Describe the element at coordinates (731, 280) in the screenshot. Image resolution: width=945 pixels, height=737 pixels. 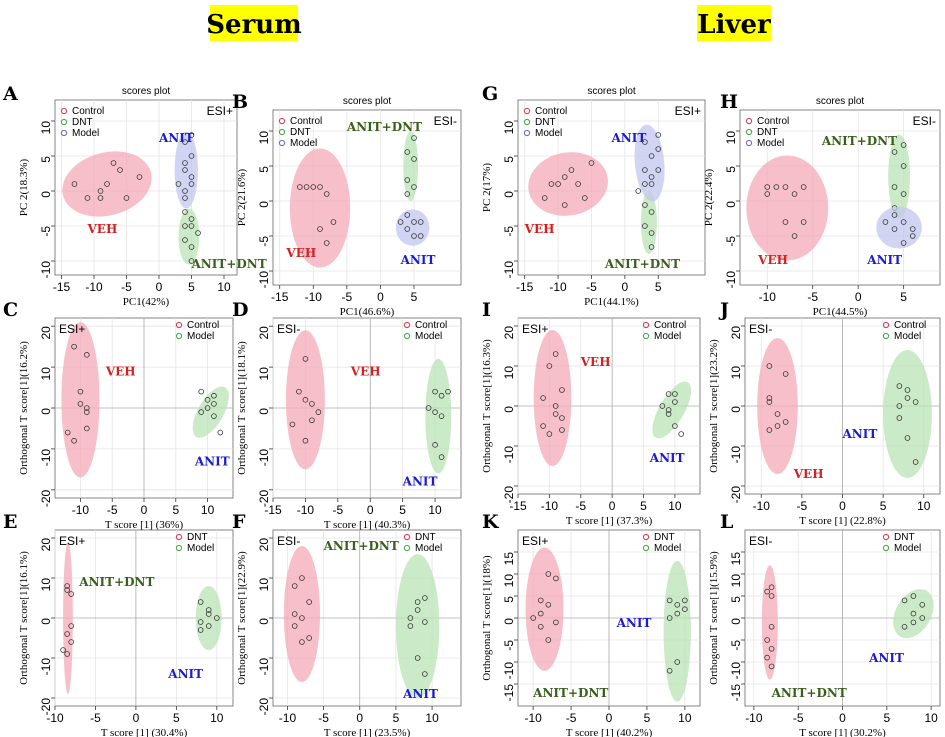
I see `y-tick-label: -10` at that location.